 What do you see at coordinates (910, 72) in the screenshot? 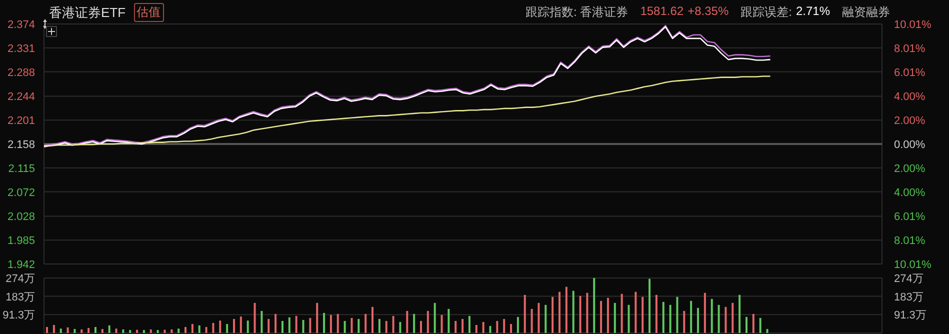
I see `y2-tick-label: 6.01%` at bounding box center [910, 72].